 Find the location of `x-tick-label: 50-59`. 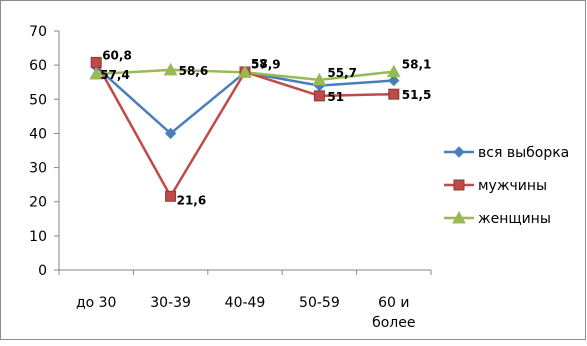

x-tick-label: 50-59 is located at coordinates (319, 303).